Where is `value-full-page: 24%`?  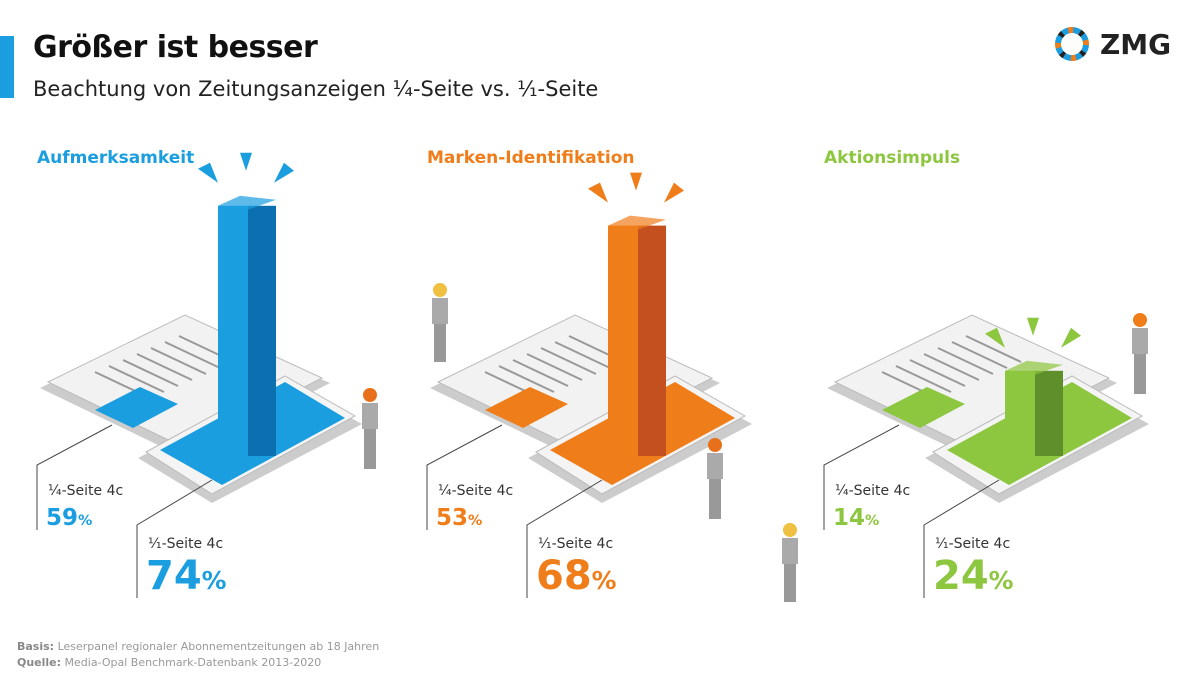
value-full-page: 24% is located at coordinates (973, 576).